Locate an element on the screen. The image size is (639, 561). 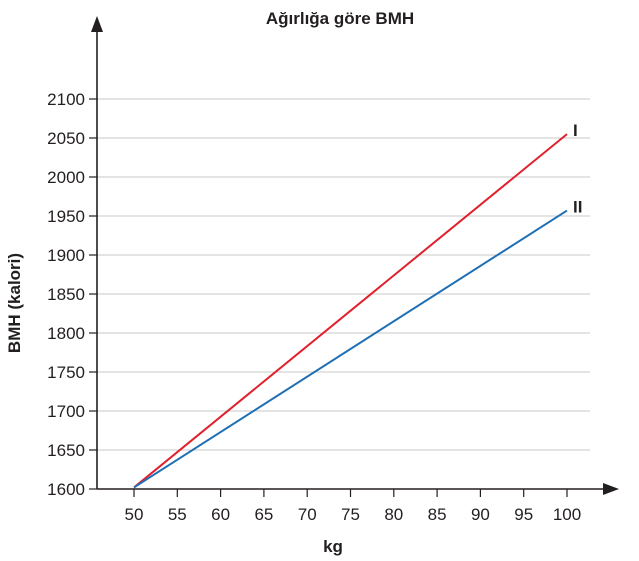
x-axis-arrow-icon is located at coordinates (611, 489).